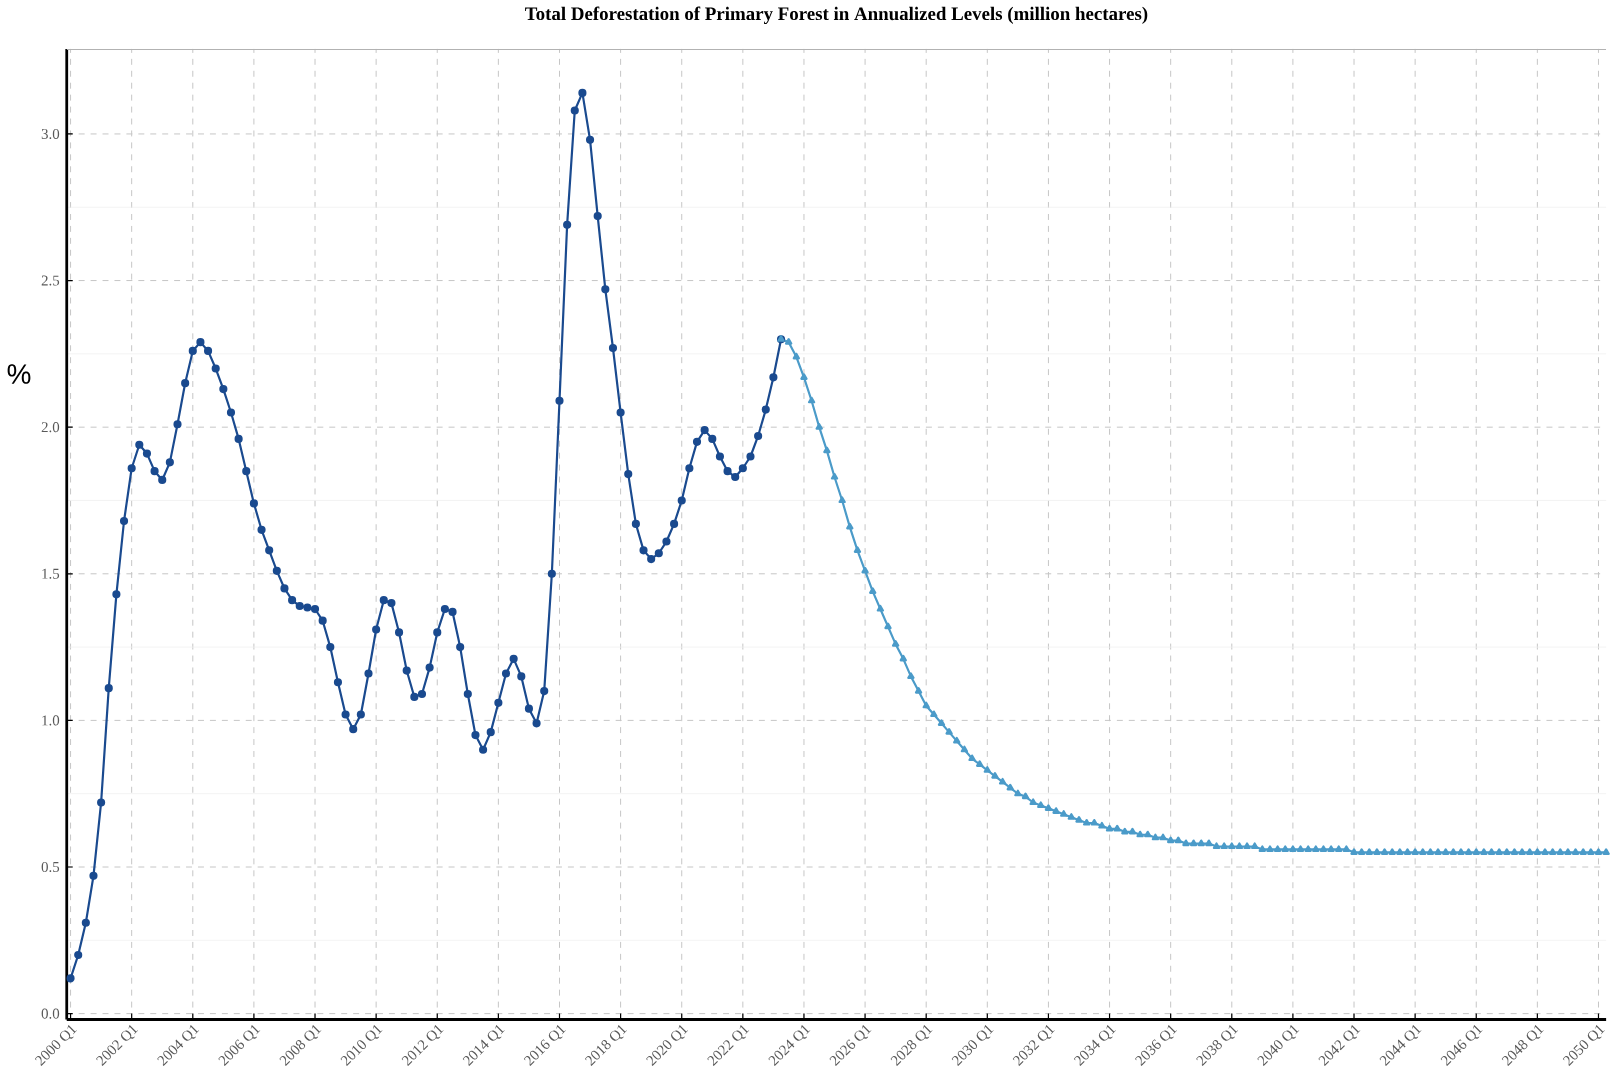  What do you see at coordinates (51, 720) in the screenshot?
I see `y-tick-label: 1.0` at bounding box center [51, 720].